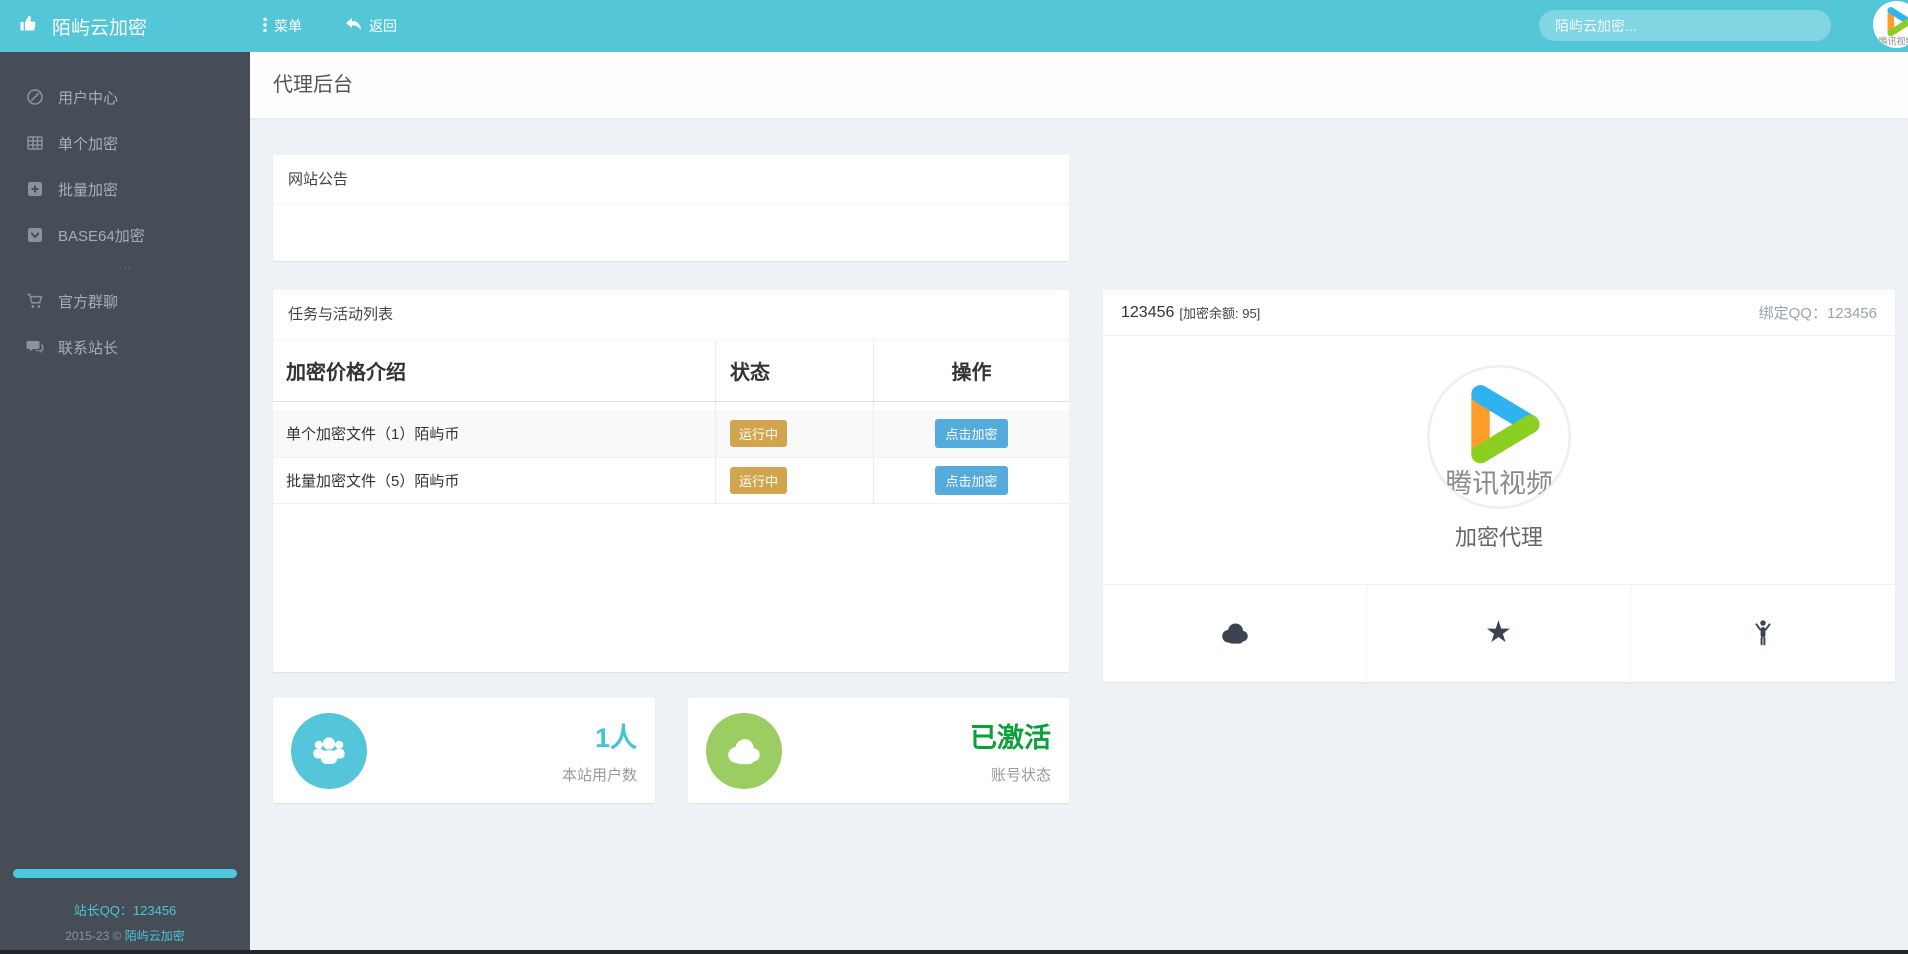 The height and width of the screenshot is (954, 1908). I want to click on reply-arrow-icon, so click(353, 26).